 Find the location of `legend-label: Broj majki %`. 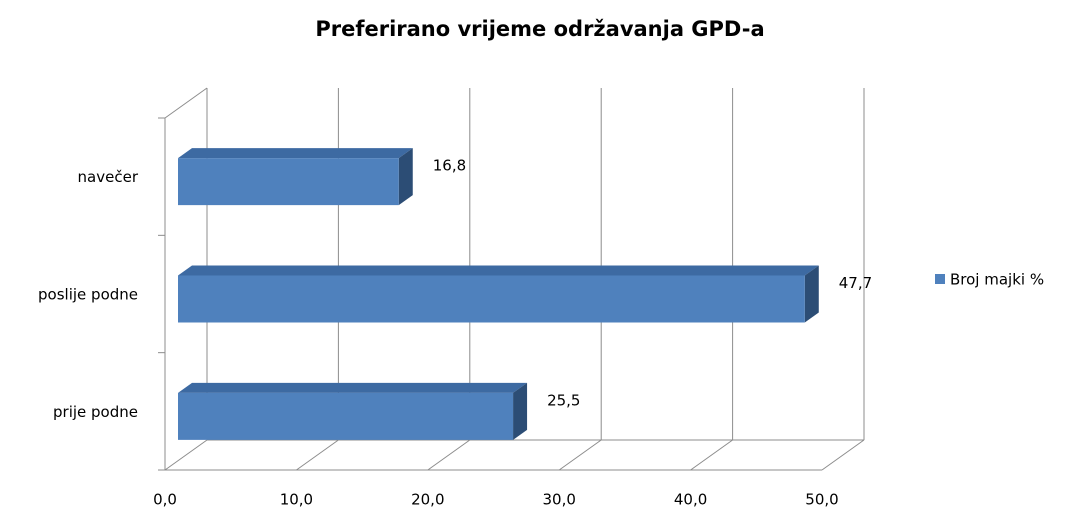

legend-label: Broj majki % is located at coordinates (997, 280).